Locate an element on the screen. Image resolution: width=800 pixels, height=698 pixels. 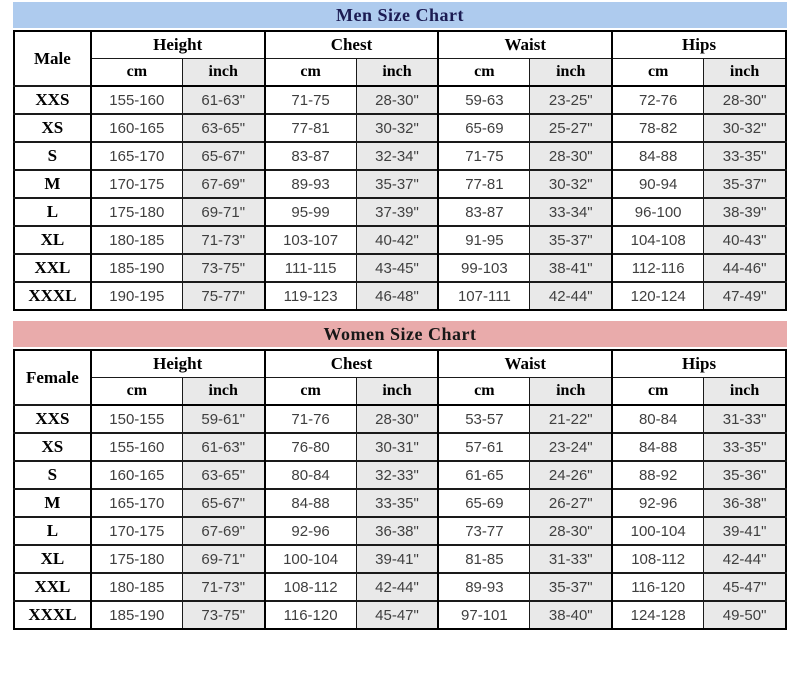
value-cm-cell: 76-80 is located at coordinates (310, 447).